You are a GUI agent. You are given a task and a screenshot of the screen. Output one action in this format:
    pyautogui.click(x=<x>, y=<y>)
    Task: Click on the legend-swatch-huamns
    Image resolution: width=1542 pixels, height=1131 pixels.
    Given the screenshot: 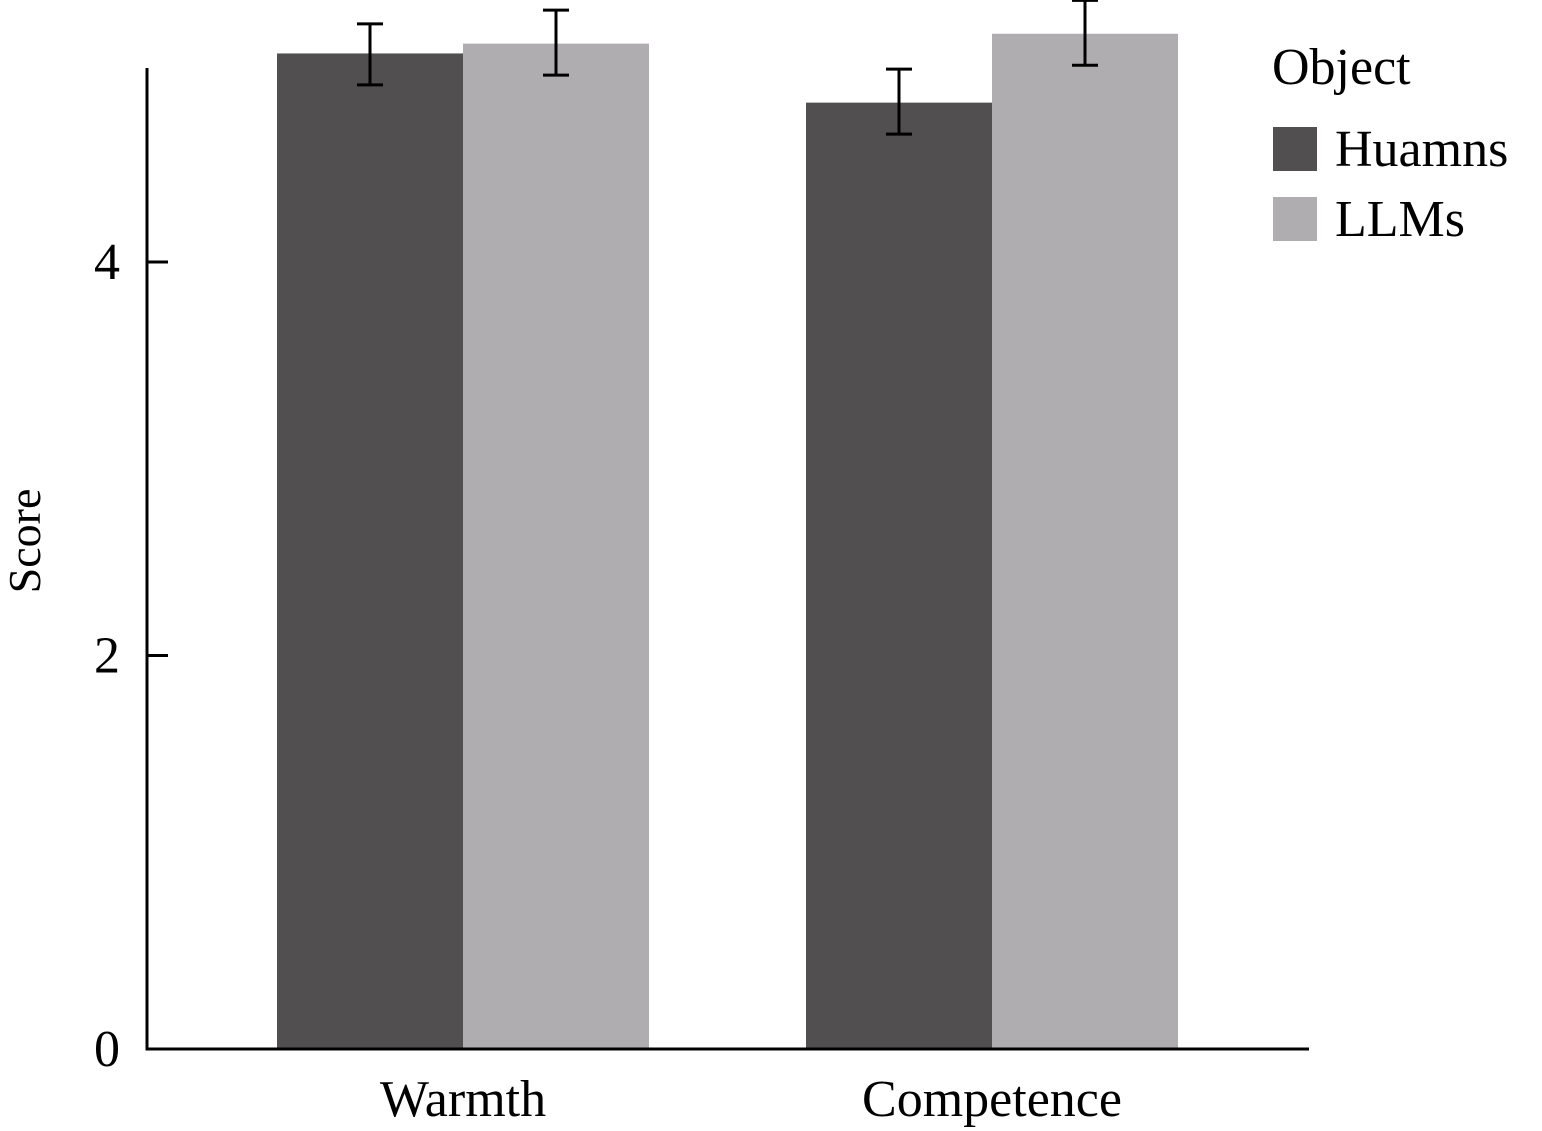 What is the action you would take?
    pyautogui.click(x=1295, y=149)
    